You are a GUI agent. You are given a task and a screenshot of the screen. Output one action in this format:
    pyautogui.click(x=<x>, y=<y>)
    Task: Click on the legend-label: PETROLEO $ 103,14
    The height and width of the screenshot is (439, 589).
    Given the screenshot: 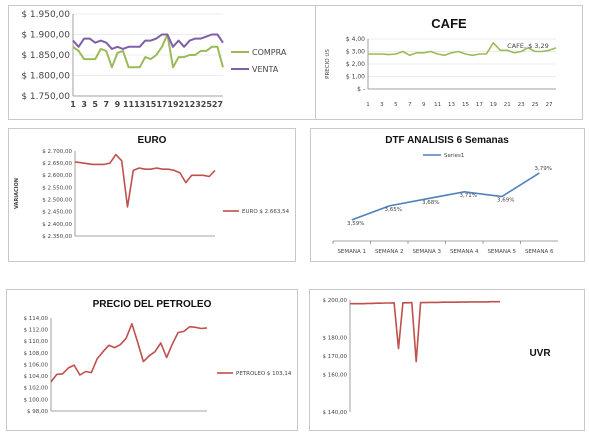 What is the action you would take?
    pyautogui.click(x=264, y=374)
    